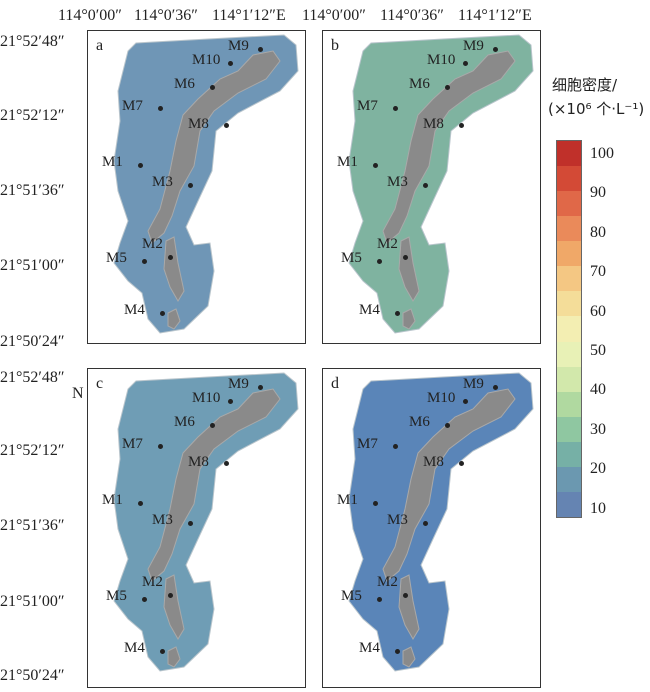  I want to click on station-label: M1, so click(112, 162).